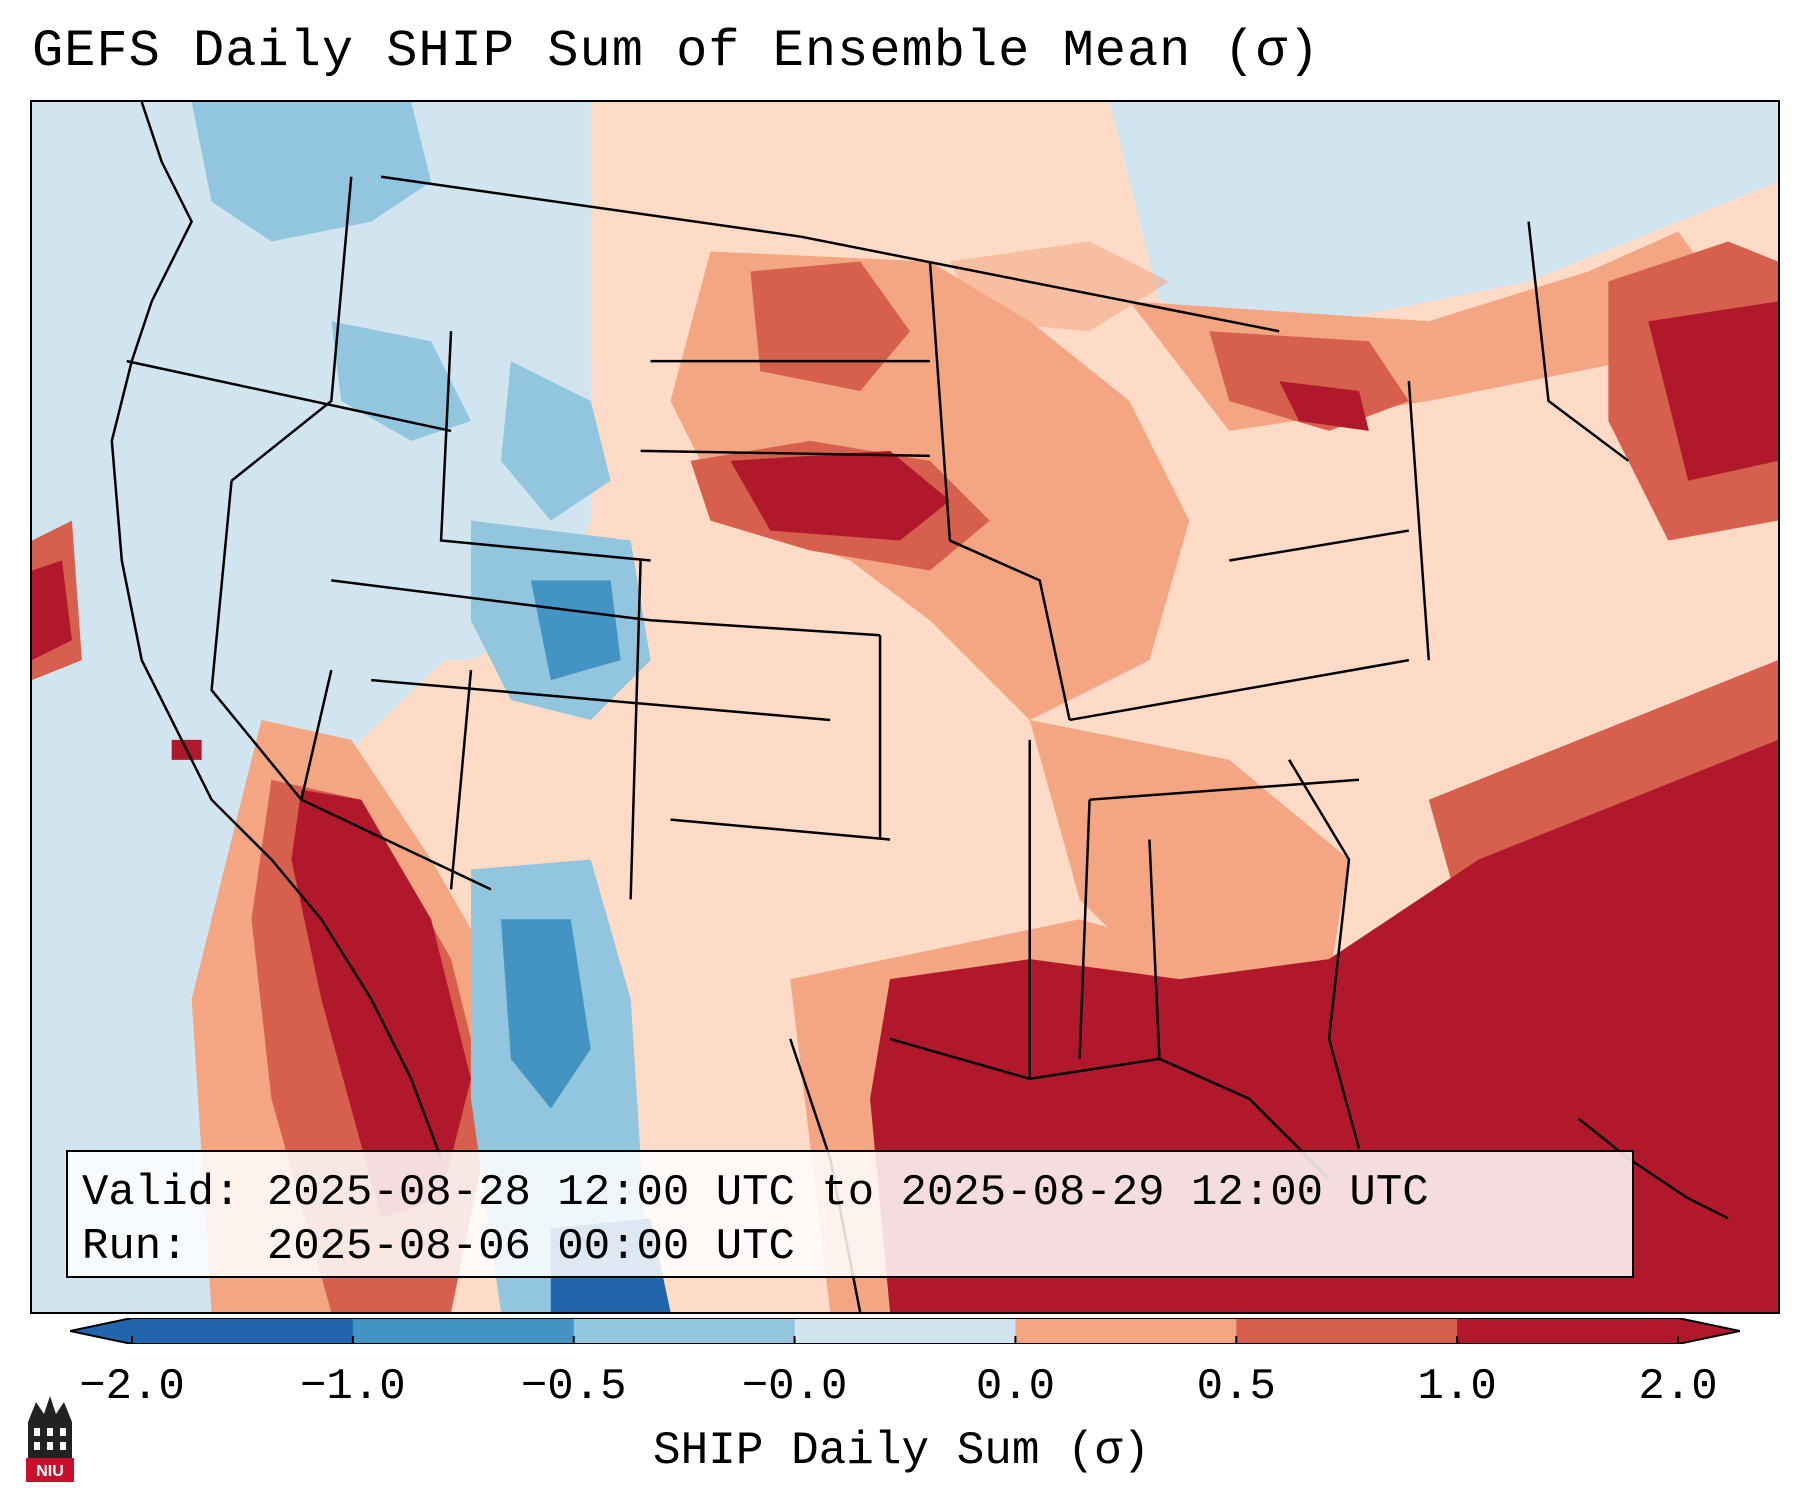 This screenshot has width=1803, height=1506. Describe the element at coordinates (50, 1439) in the screenshot. I see `niu-logo-icon: NIU` at that location.